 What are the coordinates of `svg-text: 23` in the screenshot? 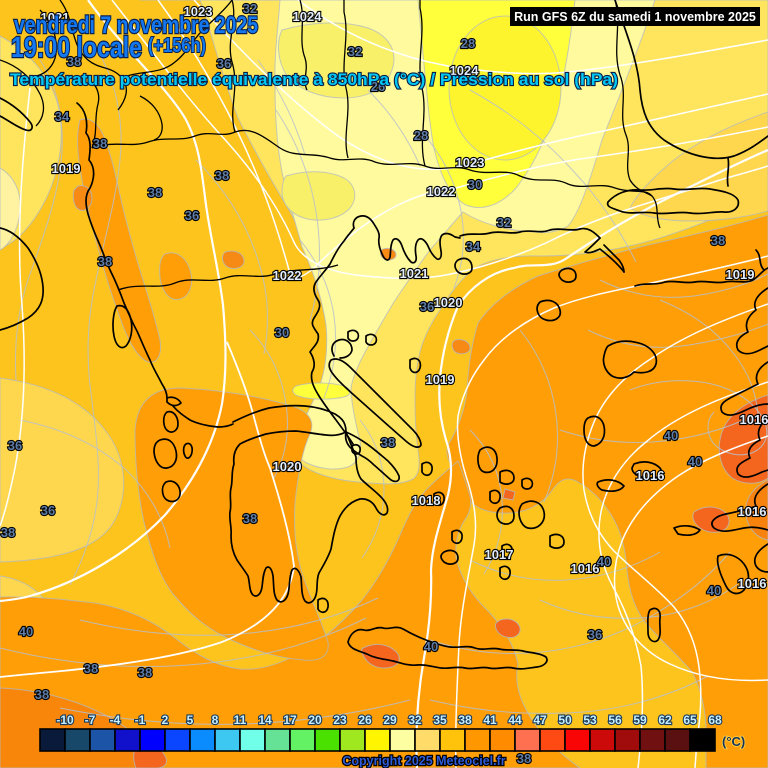 It's located at (340, 720).